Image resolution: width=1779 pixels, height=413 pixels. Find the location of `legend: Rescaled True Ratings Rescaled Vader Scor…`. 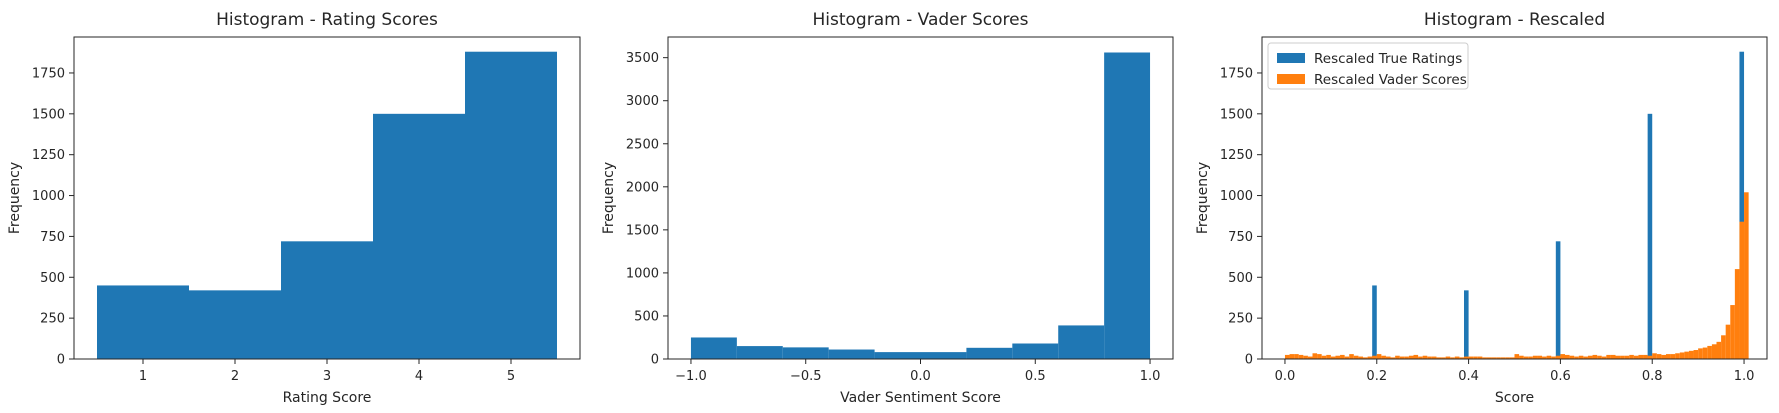

legend: Rescaled True Ratings Rescaled Vader Scor… is located at coordinates (1368, 66).